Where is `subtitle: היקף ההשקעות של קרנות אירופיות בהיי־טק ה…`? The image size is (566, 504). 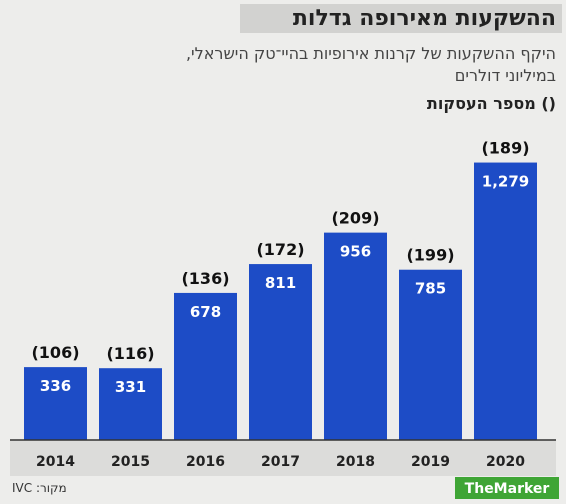 subtitle: היקף ההשקעות של קרנות אירופיות בהיי־טק ה… is located at coordinates (370, 53).